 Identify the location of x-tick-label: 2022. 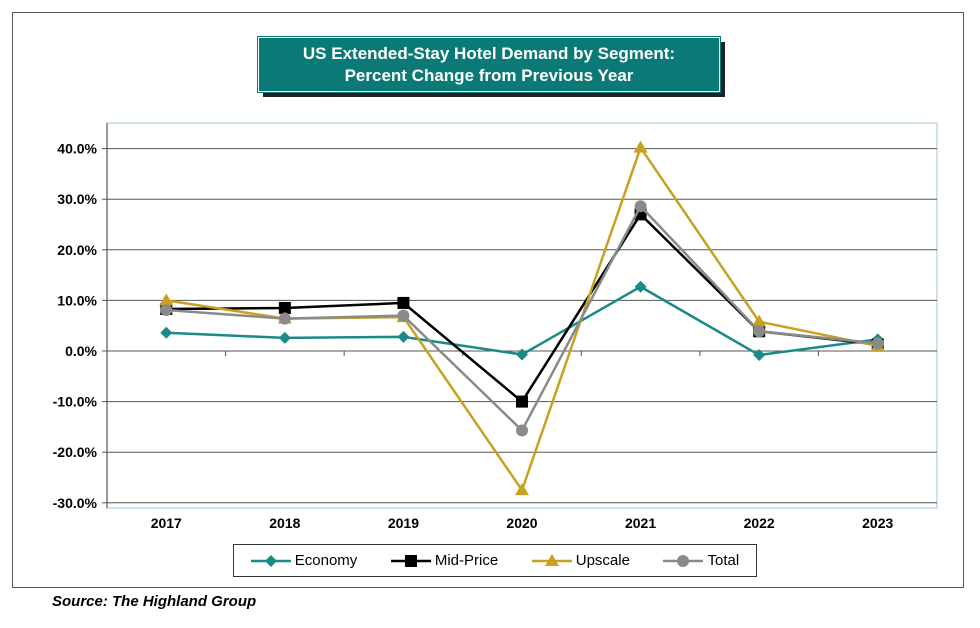
(759, 523).